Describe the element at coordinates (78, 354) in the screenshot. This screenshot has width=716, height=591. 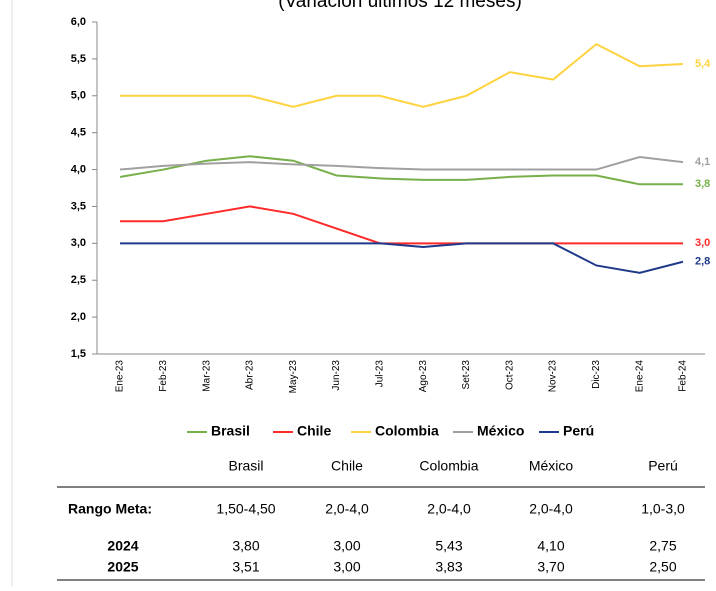
I see `y-tick-label: 1,5` at that location.